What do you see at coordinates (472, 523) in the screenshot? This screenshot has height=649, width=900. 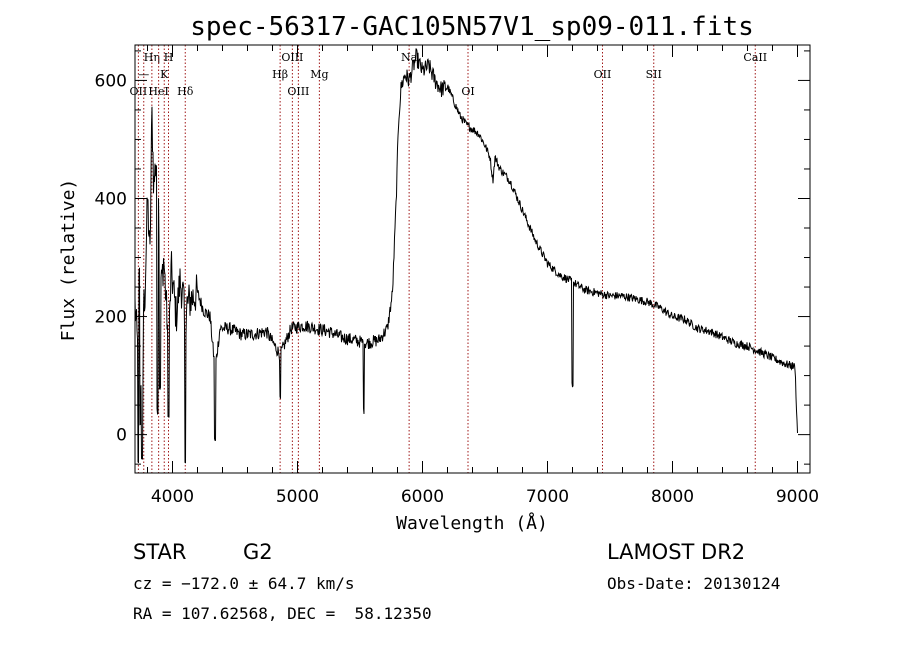 I see `x-axis-label: Wavelength (Å)` at bounding box center [472, 523].